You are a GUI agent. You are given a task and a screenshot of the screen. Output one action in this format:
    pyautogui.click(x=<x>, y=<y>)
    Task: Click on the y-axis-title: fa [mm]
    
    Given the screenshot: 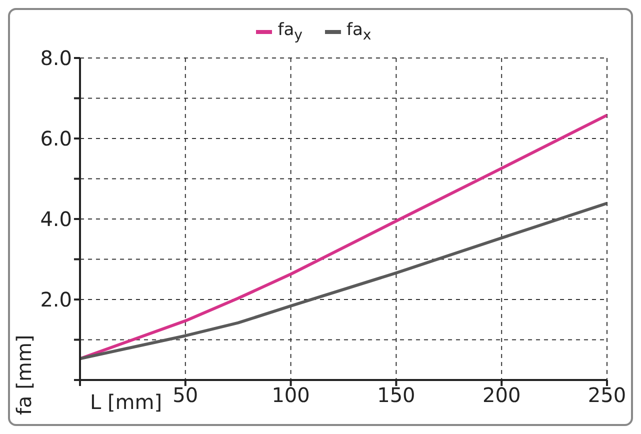 What is the action you would take?
    pyautogui.click(x=24, y=374)
    